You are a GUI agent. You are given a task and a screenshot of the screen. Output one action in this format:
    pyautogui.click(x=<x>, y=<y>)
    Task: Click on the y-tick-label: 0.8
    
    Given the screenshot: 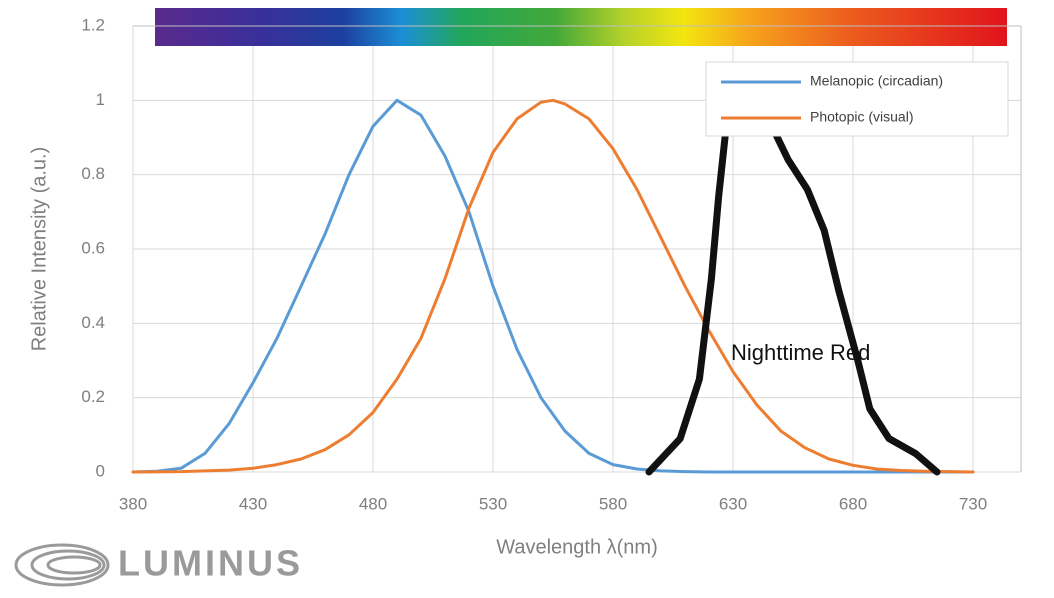 What is the action you would take?
    pyautogui.click(x=93, y=173)
    